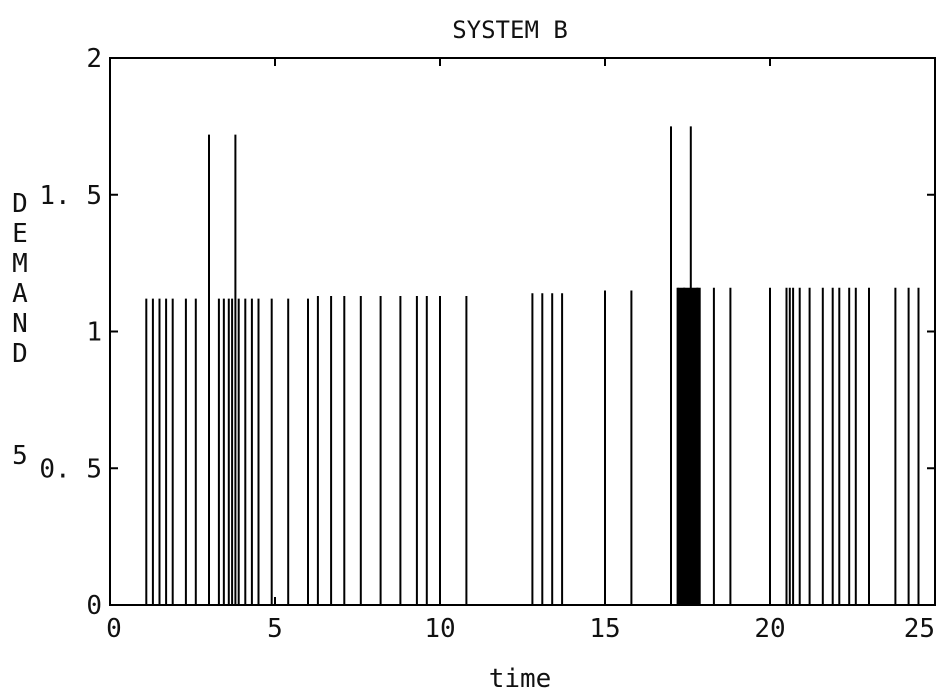 The image size is (950, 694). Describe the element at coordinates (510, 30) in the screenshot. I see `chart-title: SYSTEM B` at that location.